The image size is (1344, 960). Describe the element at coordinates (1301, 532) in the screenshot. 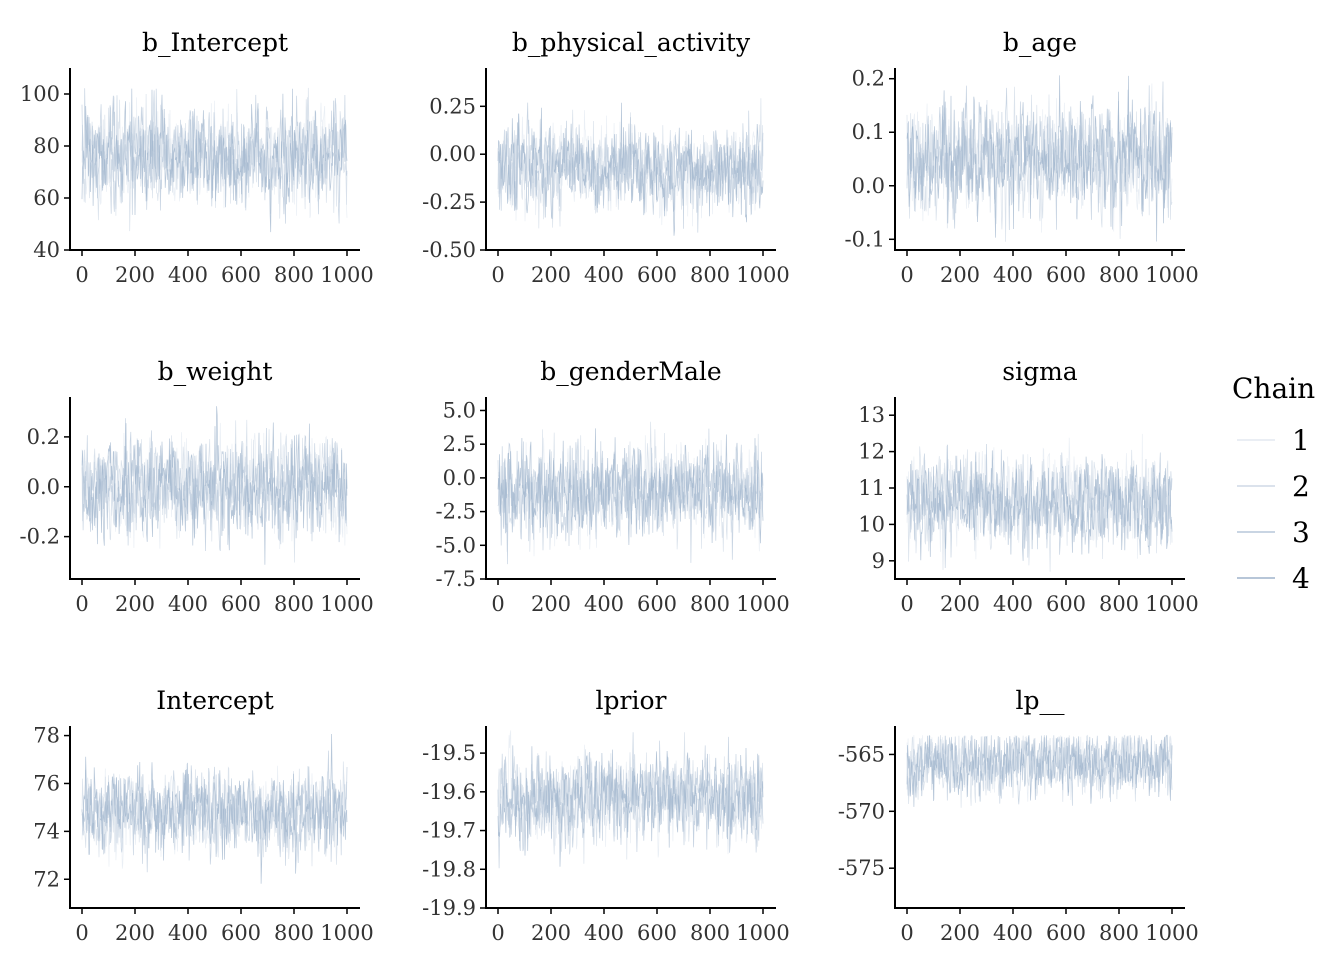

I see `legend-label-chain-3: 3` at that location.